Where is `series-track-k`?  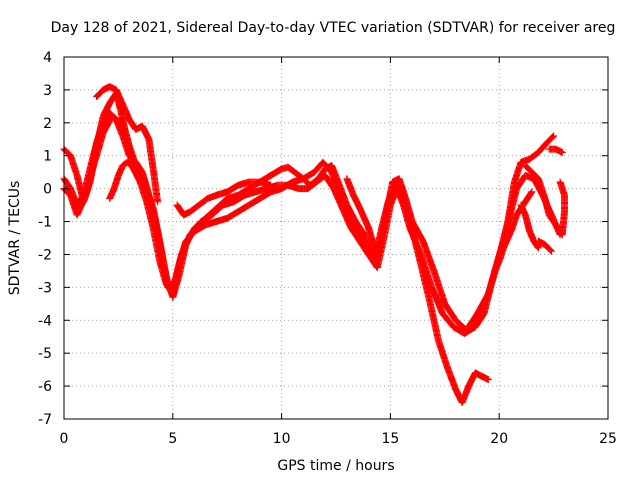 series-track-k is located at coordinates (555, 150).